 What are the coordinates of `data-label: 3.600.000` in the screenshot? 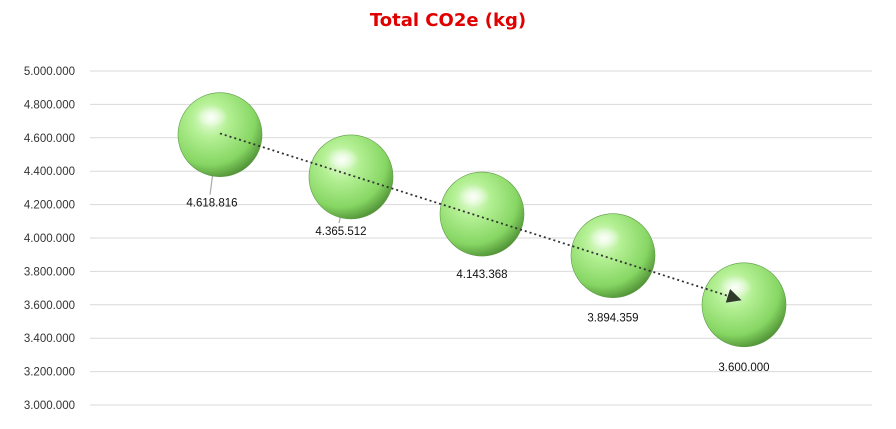 It's located at (743, 368).